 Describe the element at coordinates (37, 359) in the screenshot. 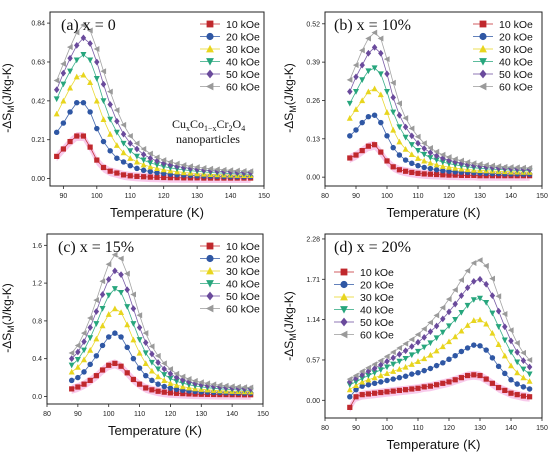

I see `y-tick-label: 0.4` at that location.